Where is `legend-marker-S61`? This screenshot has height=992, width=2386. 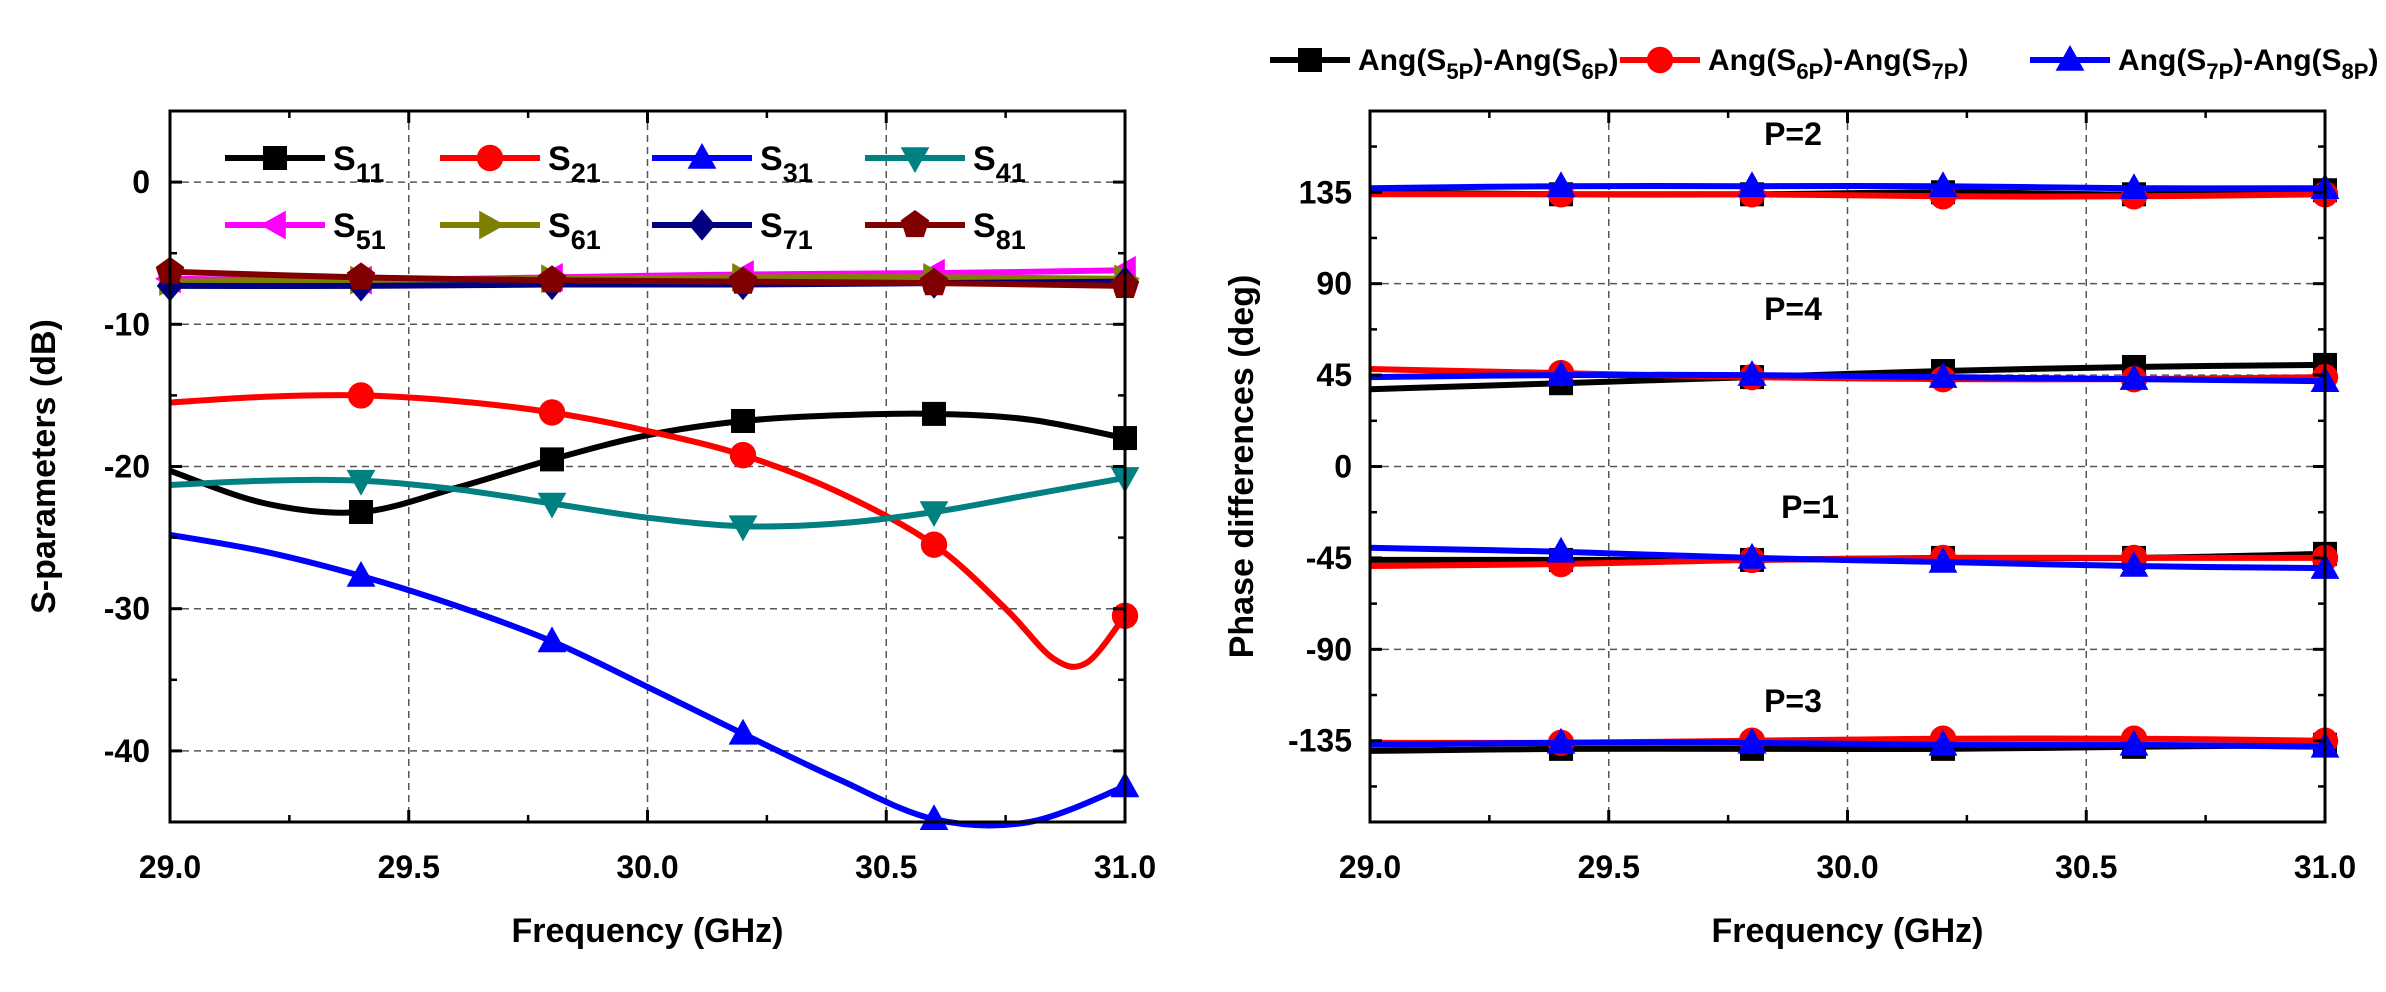 legend-marker-S61 is located at coordinates (492, 225).